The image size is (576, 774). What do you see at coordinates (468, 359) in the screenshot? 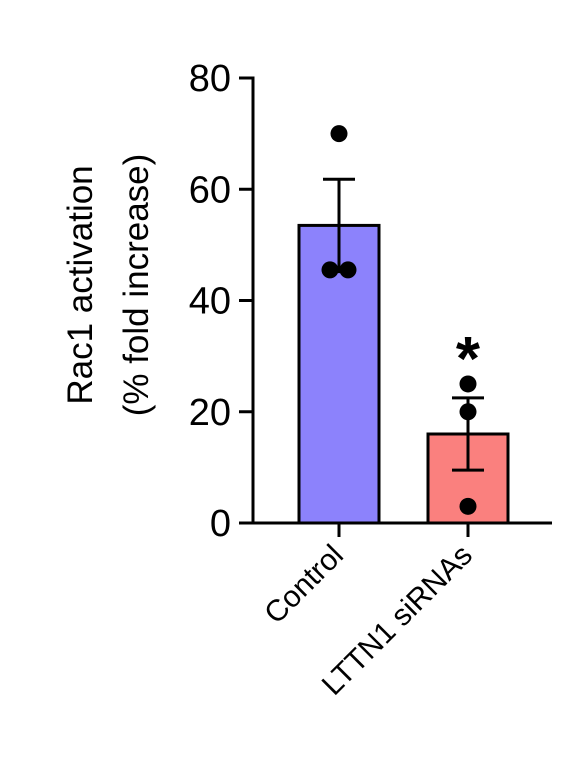
I see `significance-marker: *` at bounding box center [468, 359].